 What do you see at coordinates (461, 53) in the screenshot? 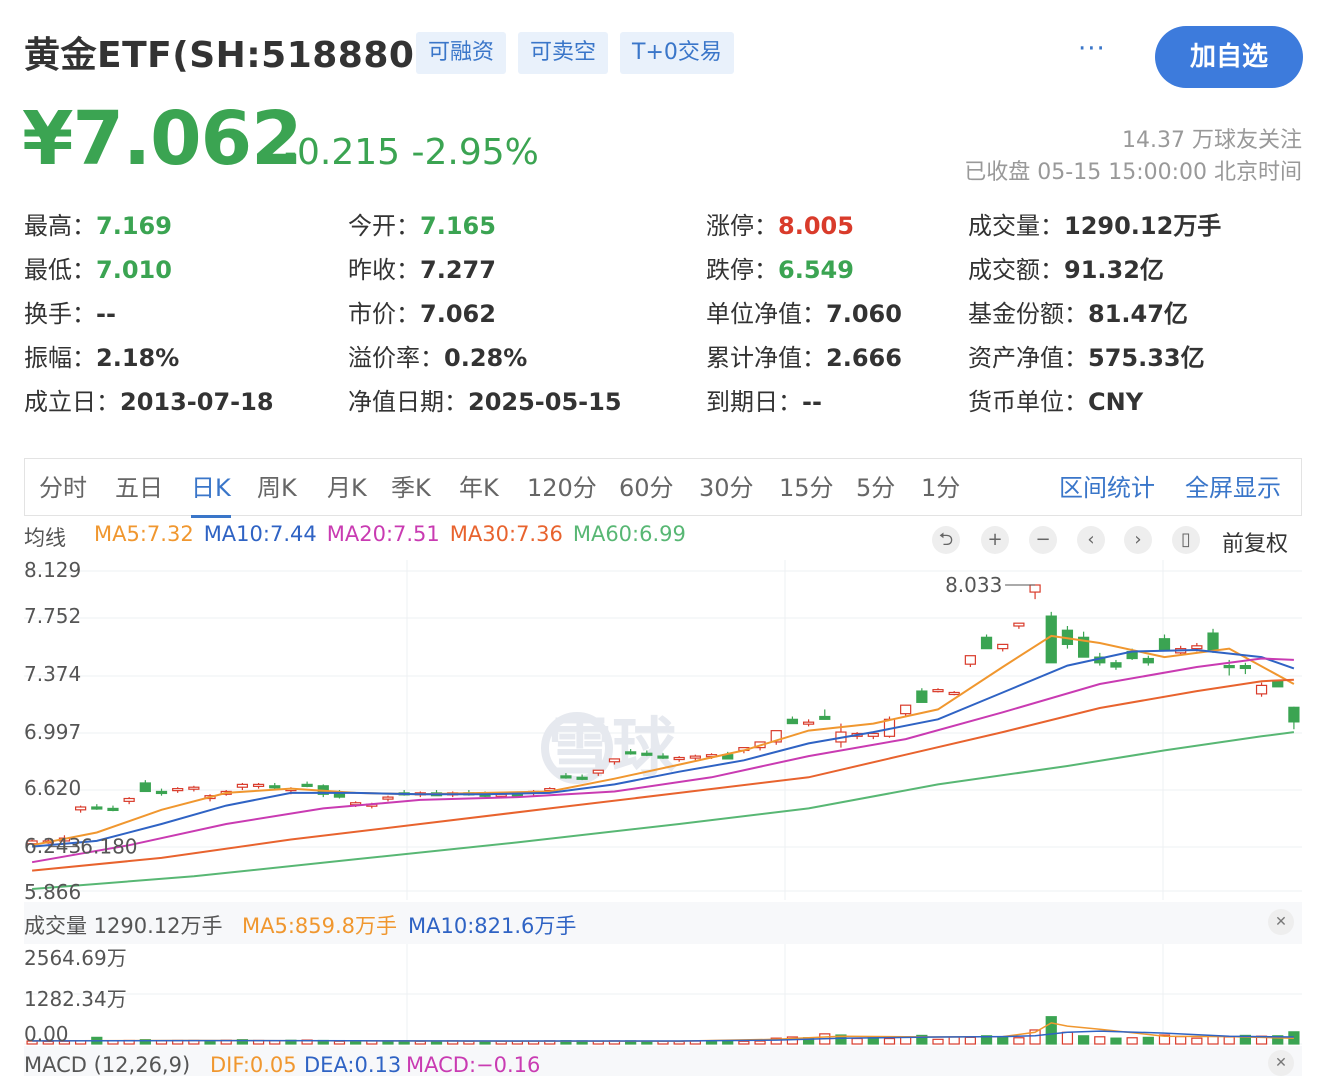
I see `tag-margin-financing: 可融资` at bounding box center [461, 53].